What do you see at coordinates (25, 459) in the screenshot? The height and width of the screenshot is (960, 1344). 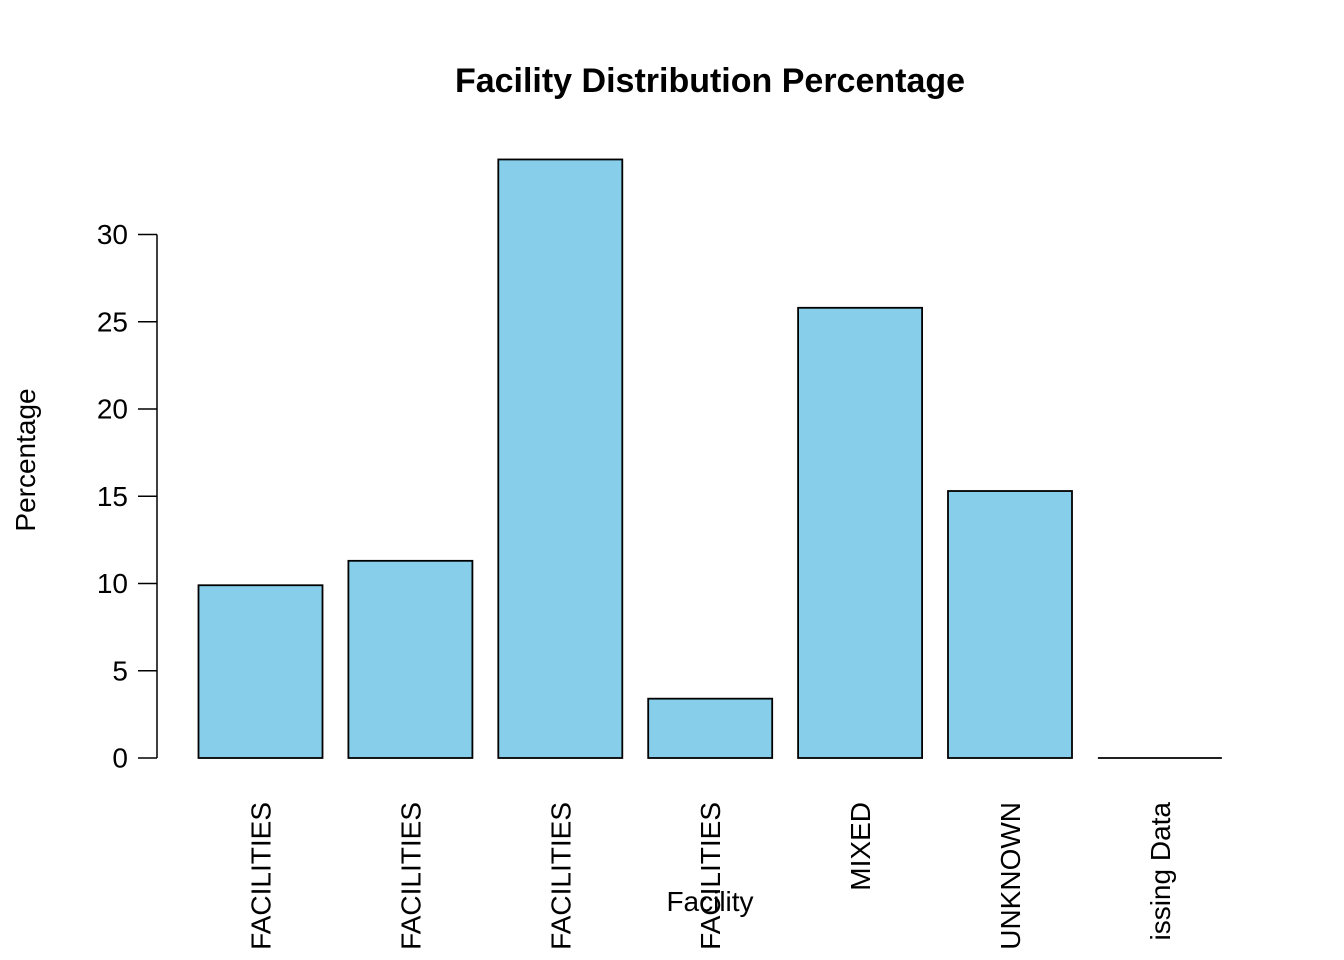 I see `y-axis-label: Percentage` at bounding box center [25, 459].